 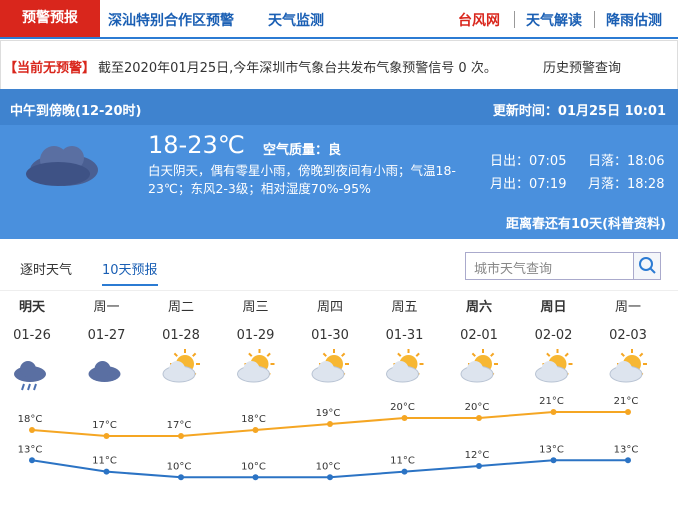 What do you see at coordinates (528, 184) in the screenshot?
I see `moonrise: 月出：07:19` at bounding box center [528, 184].